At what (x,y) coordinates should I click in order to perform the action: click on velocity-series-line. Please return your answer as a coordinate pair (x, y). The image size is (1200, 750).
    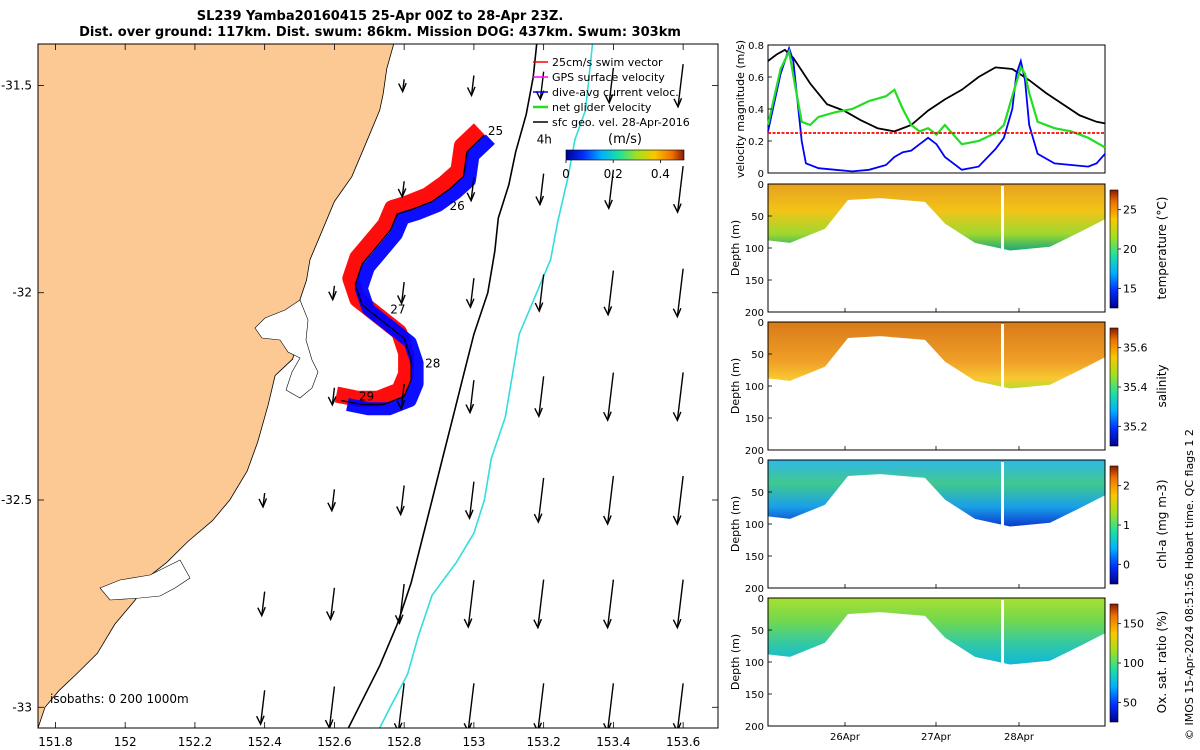
    Looking at the image, I should click on (936, 98).